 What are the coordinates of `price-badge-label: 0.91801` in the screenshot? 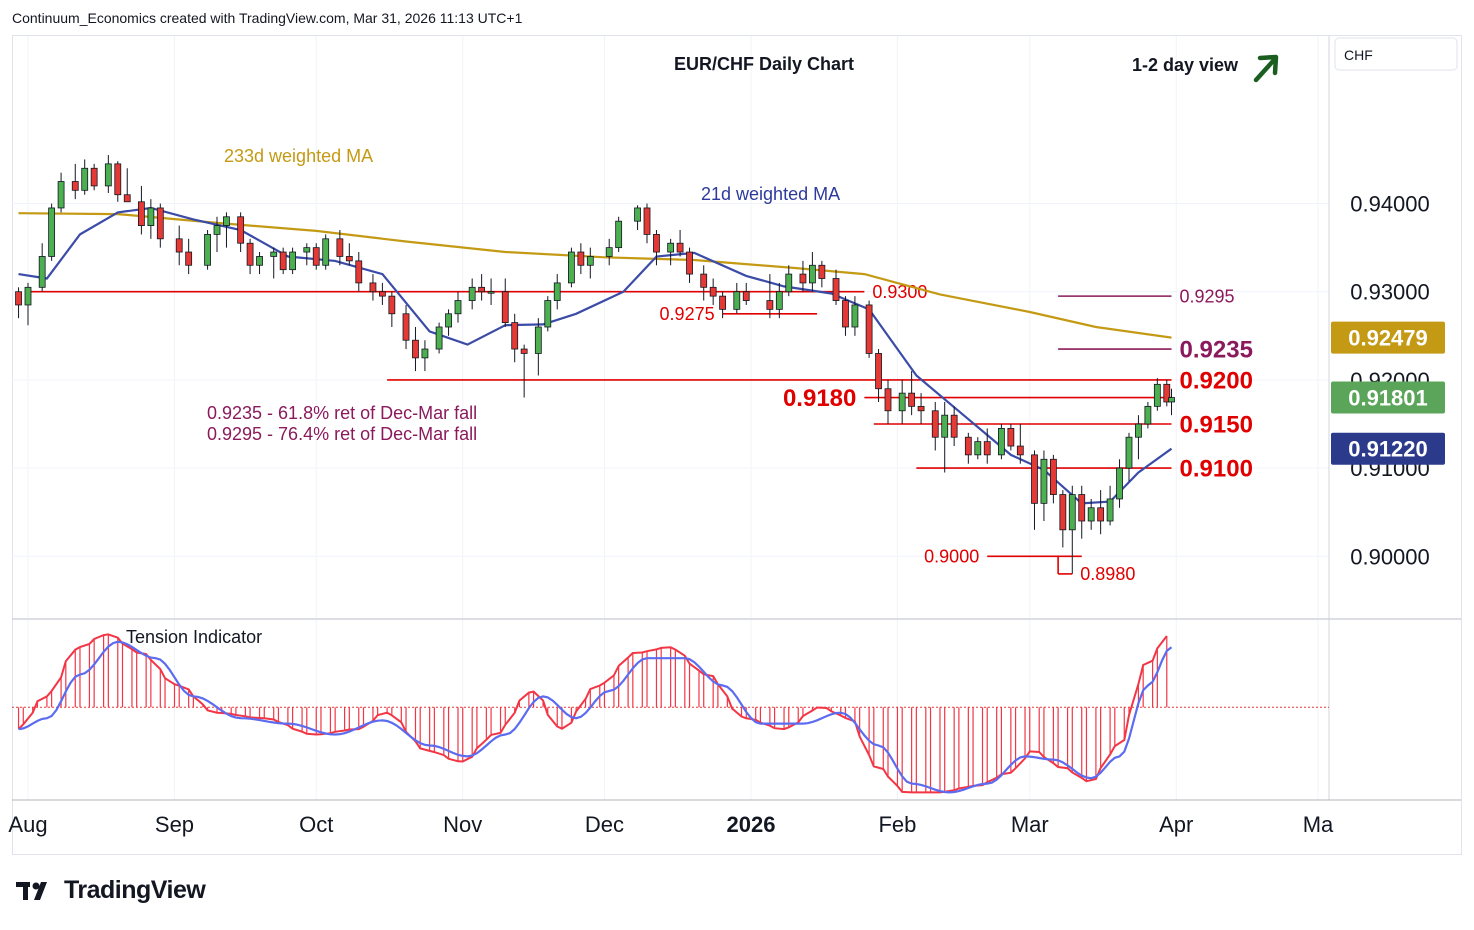 It's located at (1388, 397).